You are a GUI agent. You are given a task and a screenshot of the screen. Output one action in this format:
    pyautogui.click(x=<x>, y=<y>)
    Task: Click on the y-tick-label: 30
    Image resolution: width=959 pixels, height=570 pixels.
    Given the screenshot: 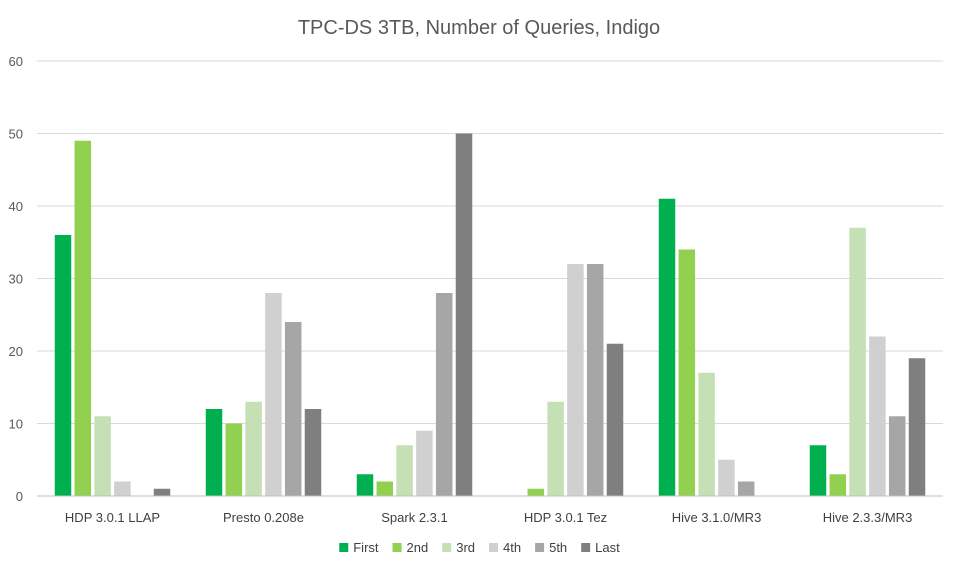 What is the action you would take?
    pyautogui.click(x=16, y=279)
    